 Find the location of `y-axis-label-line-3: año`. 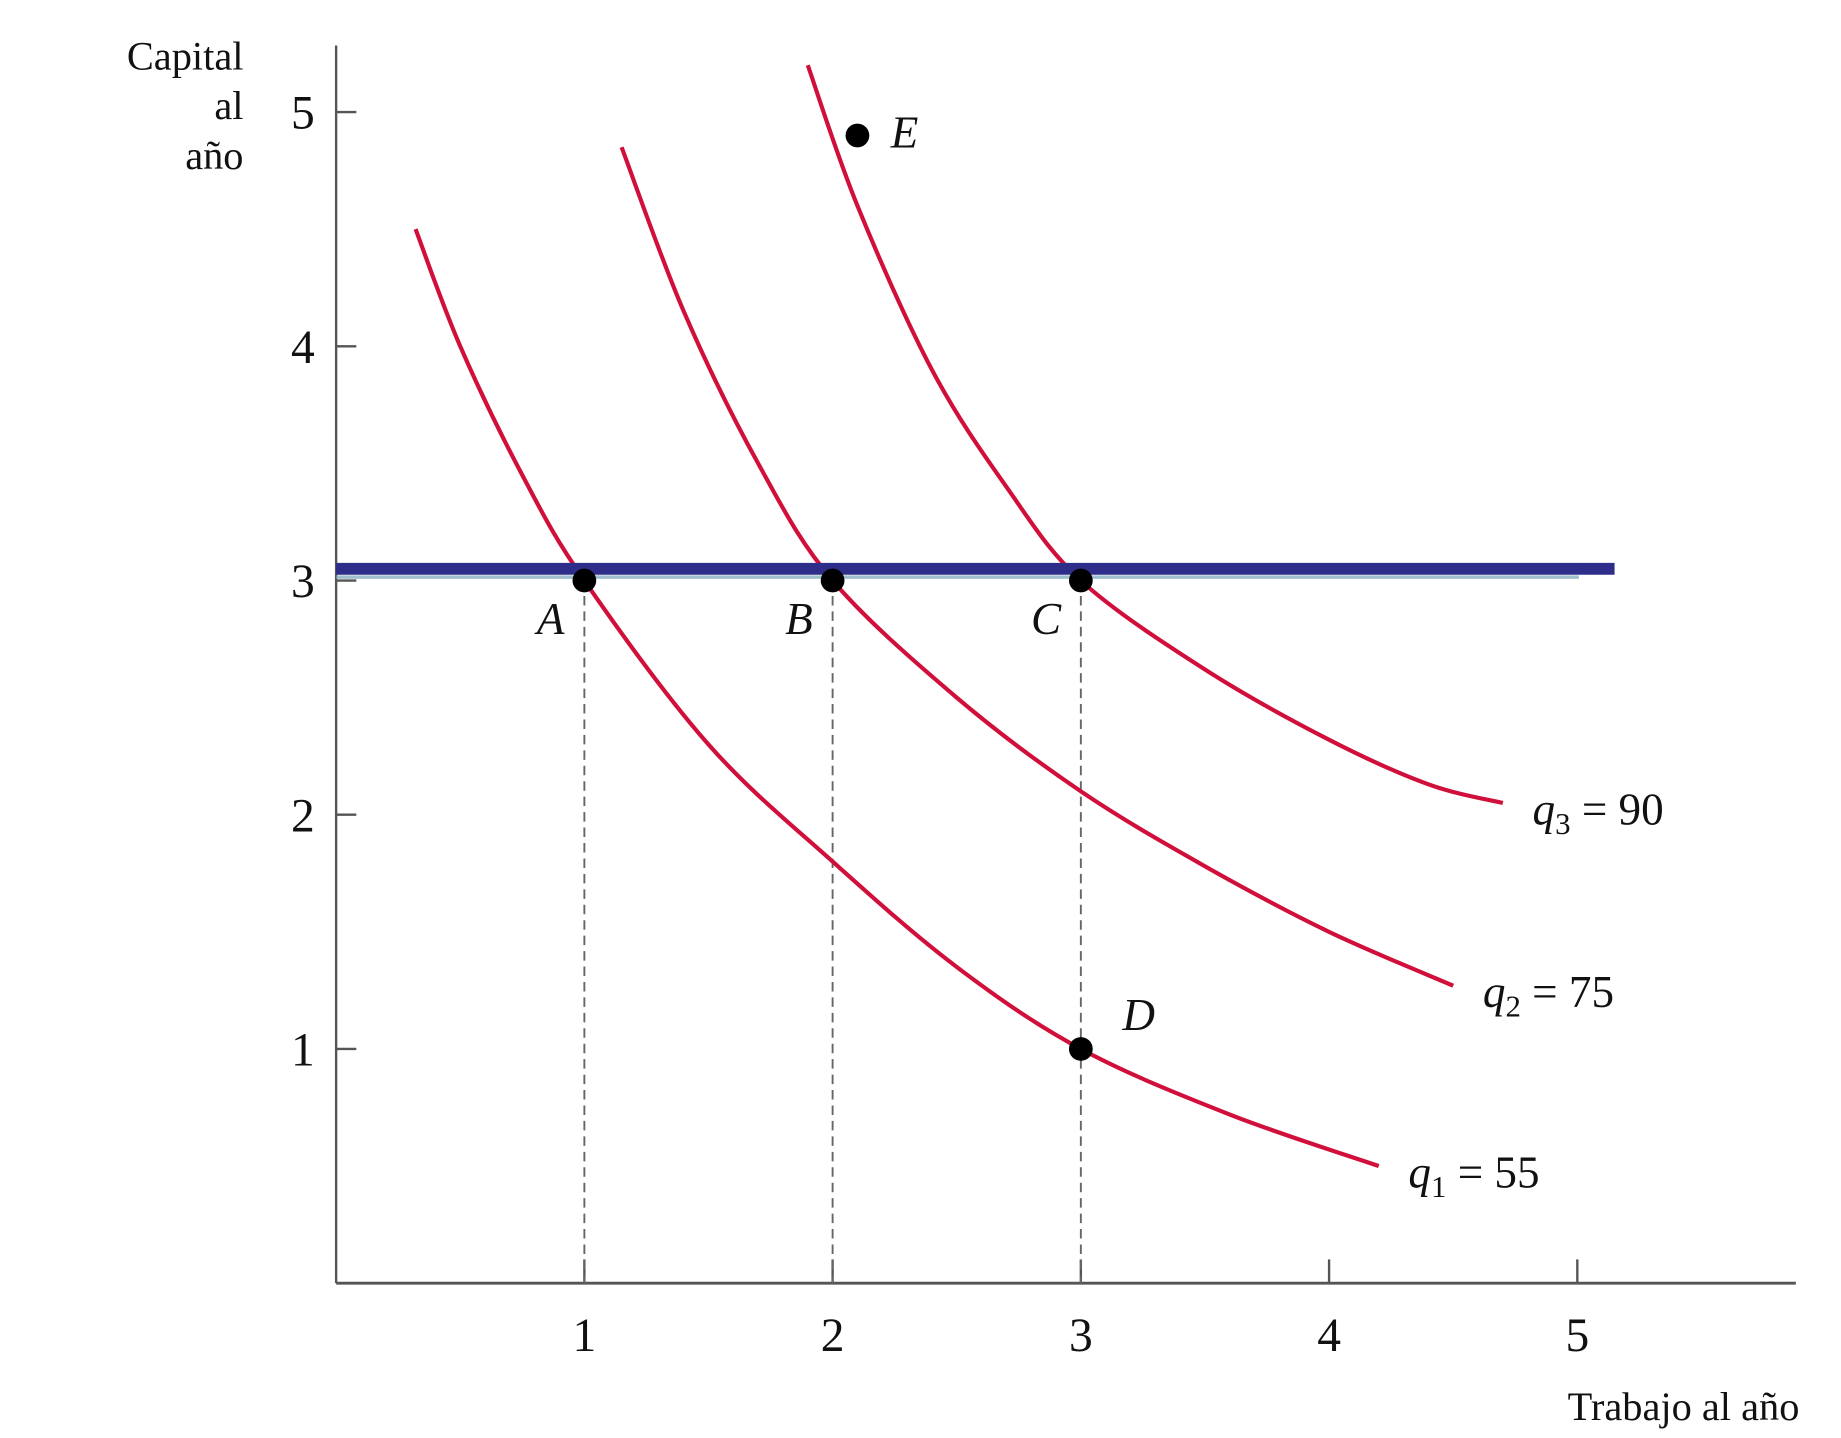

y-axis-label-line-3: año is located at coordinates (214, 155).